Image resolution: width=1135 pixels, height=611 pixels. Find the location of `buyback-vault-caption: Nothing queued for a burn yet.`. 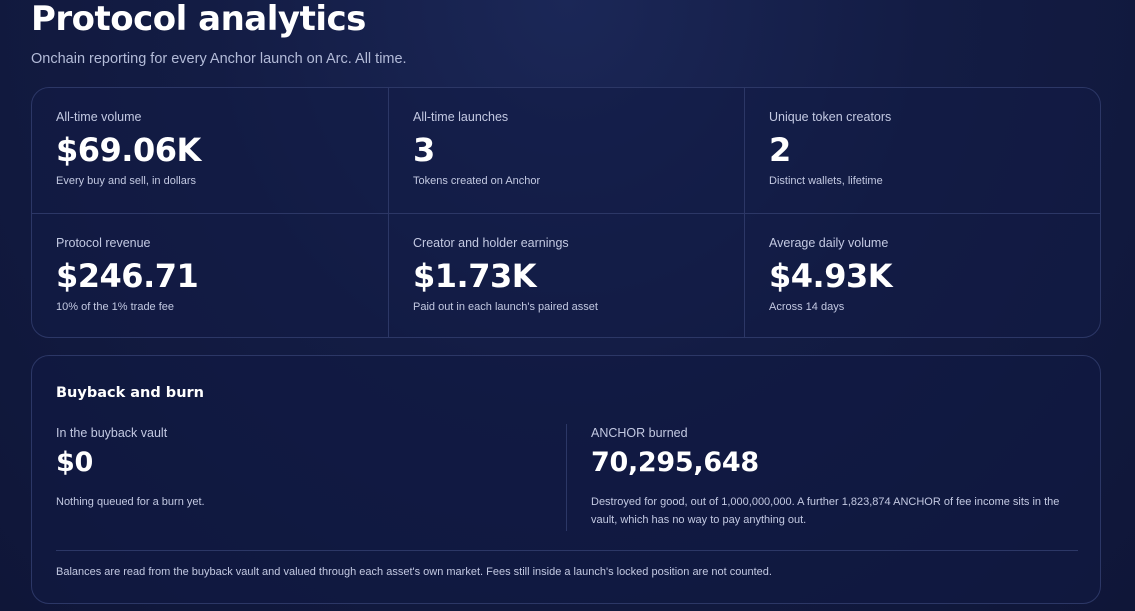

buyback-vault-caption: Nothing queued for a burn yet. is located at coordinates (130, 502).